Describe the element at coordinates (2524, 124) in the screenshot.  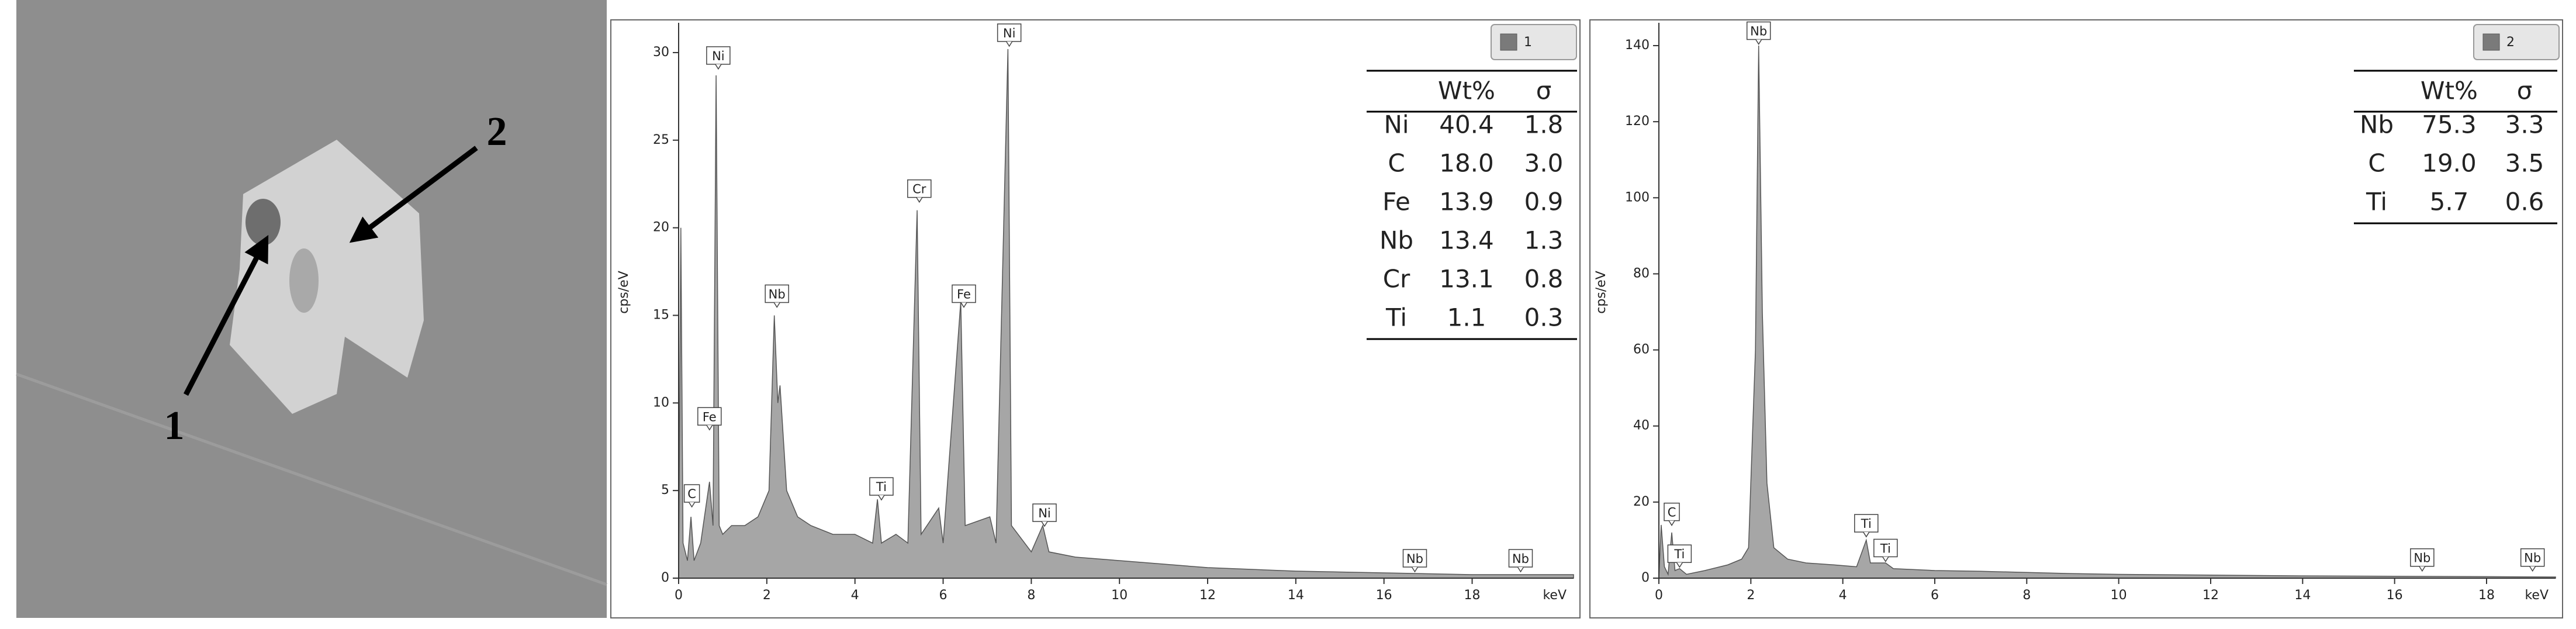
I see `table-cell: 3.3` at that location.